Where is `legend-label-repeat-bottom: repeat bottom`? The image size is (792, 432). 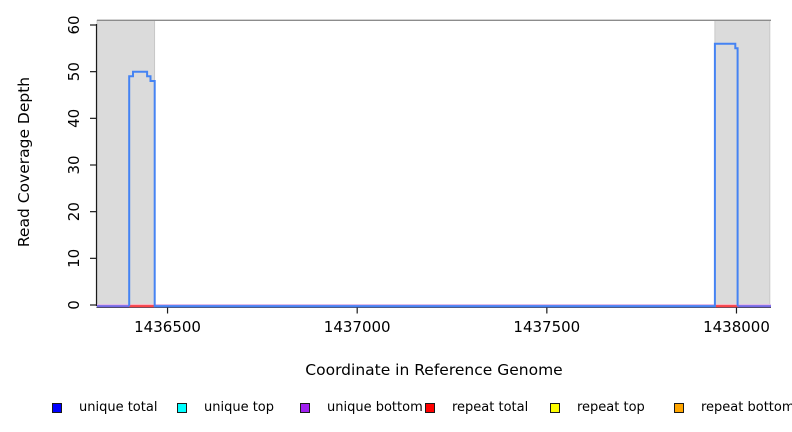
legend-label-repeat-bottom: repeat bottom is located at coordinates (746, 407).